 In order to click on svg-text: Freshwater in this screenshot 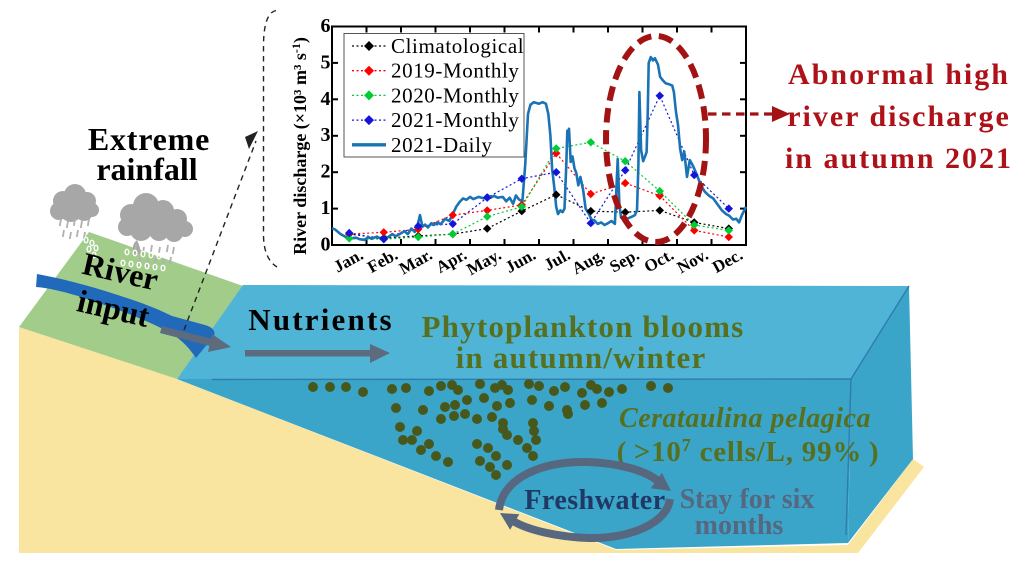, I will do `click(594, 500)`.